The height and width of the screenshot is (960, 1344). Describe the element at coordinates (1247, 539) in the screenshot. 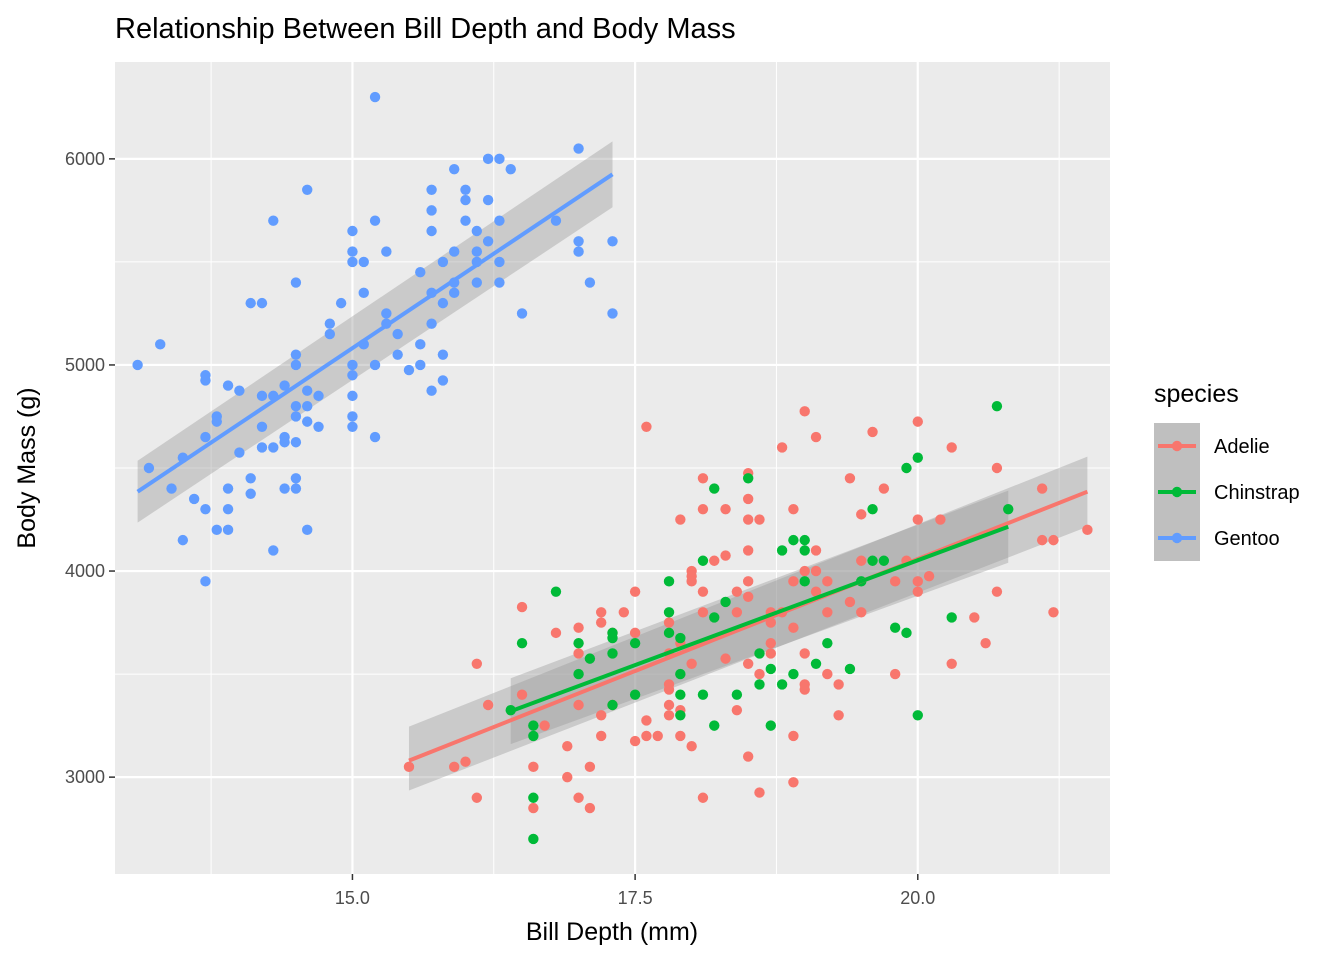

I see `legend-label: Gentoo` at that location.